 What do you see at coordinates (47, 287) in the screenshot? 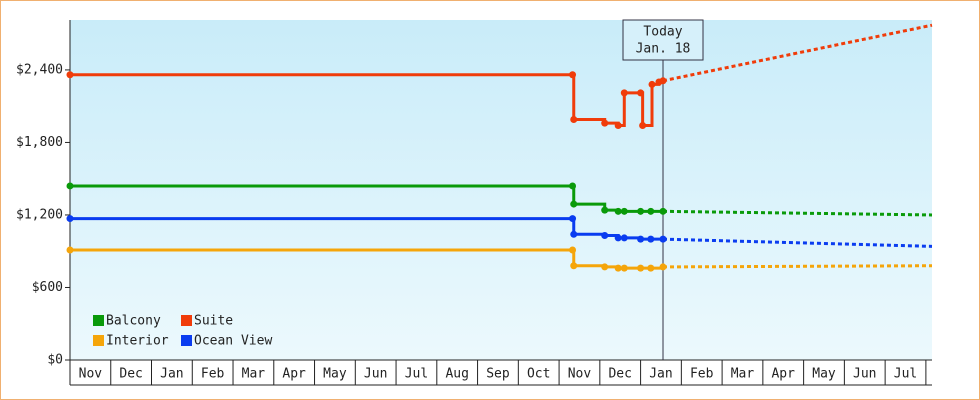
I see `y-tick-label: $600` at bounding box center [47, 287].